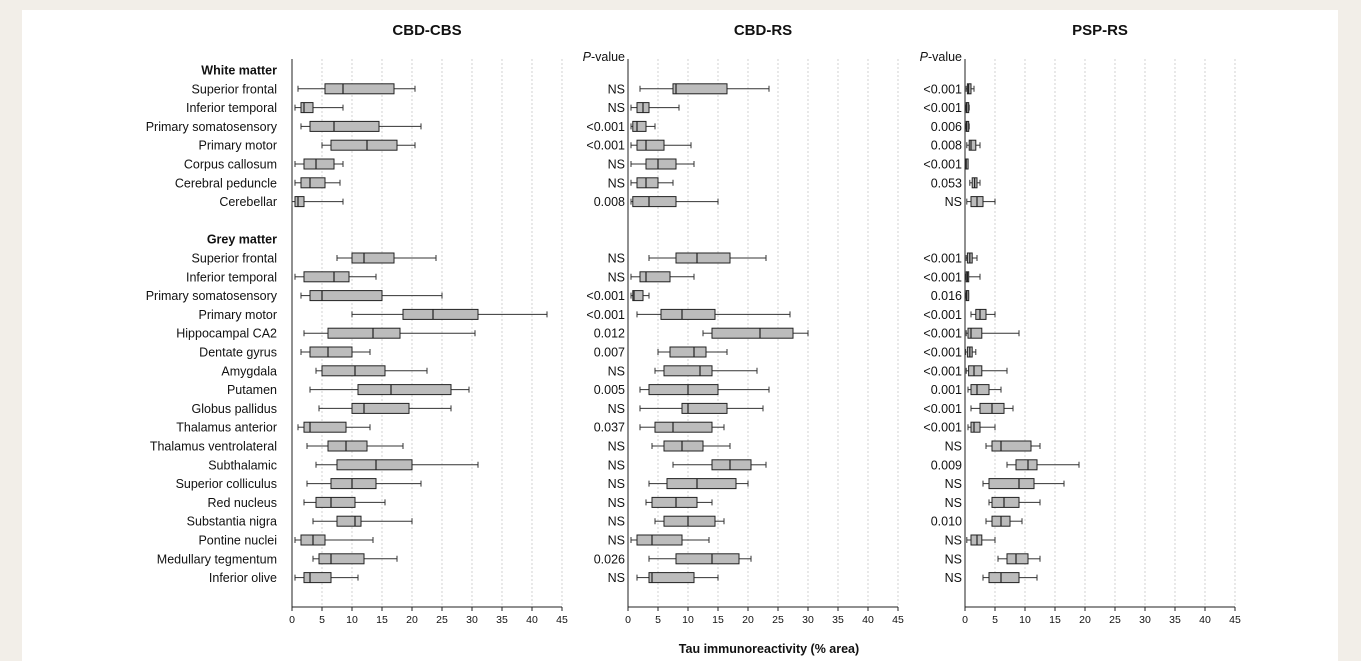 The height and width of the screenshot is (661, 1361). Describe the element at coordinates (946, 146) in the screenshot. I see `pvalue-label: 0.008` at that location.